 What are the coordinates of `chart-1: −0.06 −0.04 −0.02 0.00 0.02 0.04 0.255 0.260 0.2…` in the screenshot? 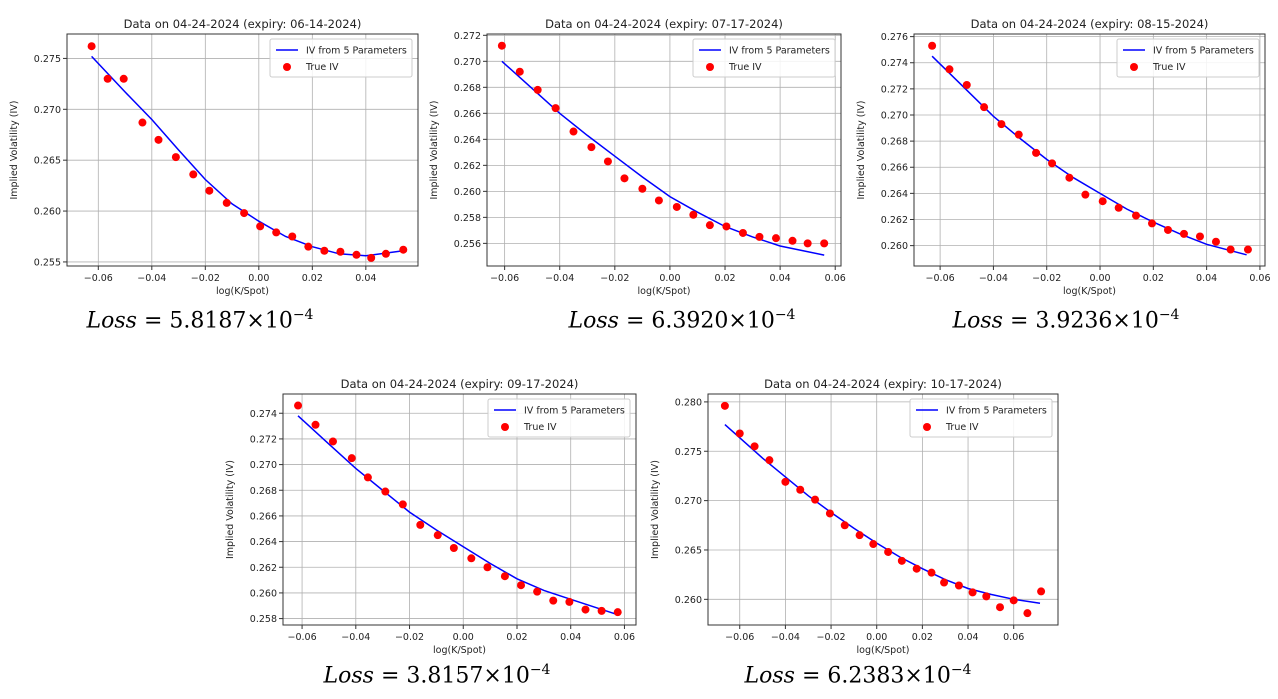 It's located at (214, 157).